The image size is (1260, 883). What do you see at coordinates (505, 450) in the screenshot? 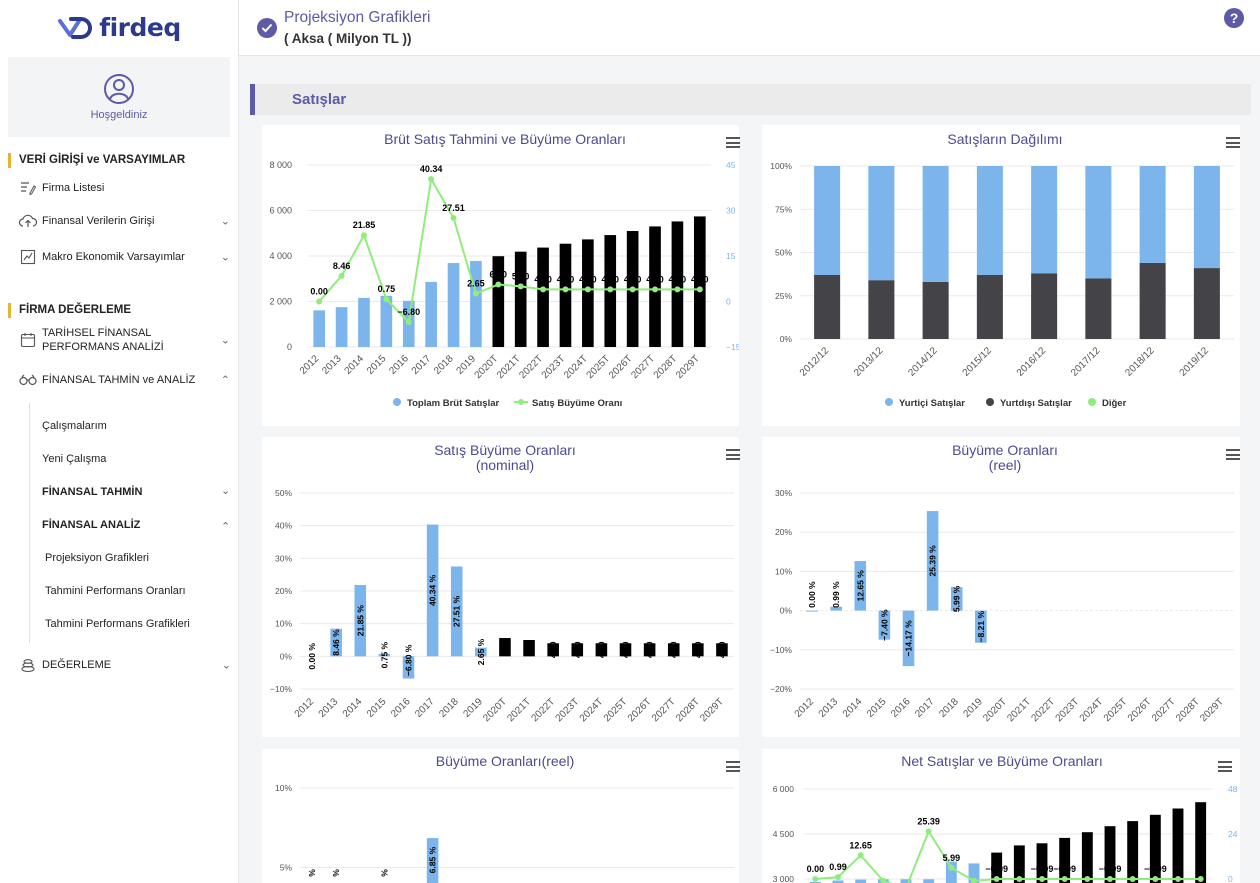
I see `chart-title: Satış Büyüme Oranları` at bounding box center [505, 450].